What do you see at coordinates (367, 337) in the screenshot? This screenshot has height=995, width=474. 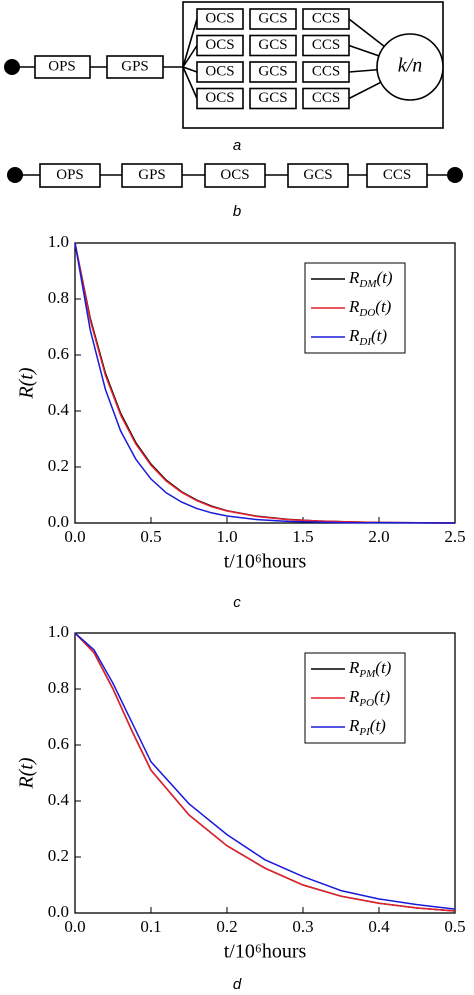 I see `legend-label: RDI(t)` at bounding box center [367, 337].